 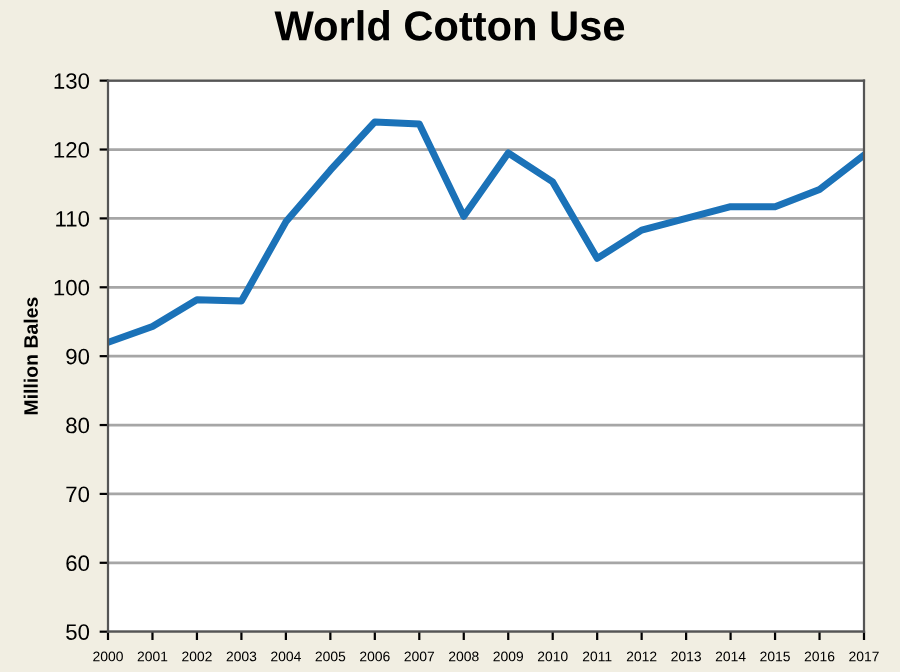 What do you see at coordinates (72, 150) in the screenshot?
I see `y-tick-label: 120` at bounding box center [72, 150].